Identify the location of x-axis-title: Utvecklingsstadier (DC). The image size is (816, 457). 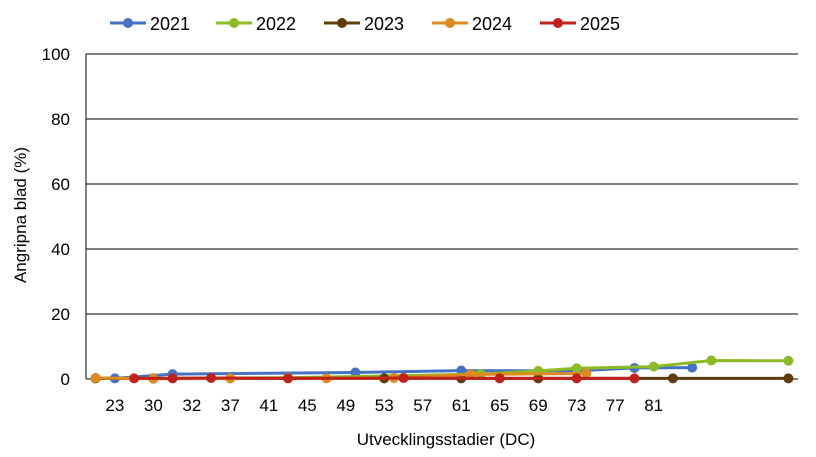
(446, 439).